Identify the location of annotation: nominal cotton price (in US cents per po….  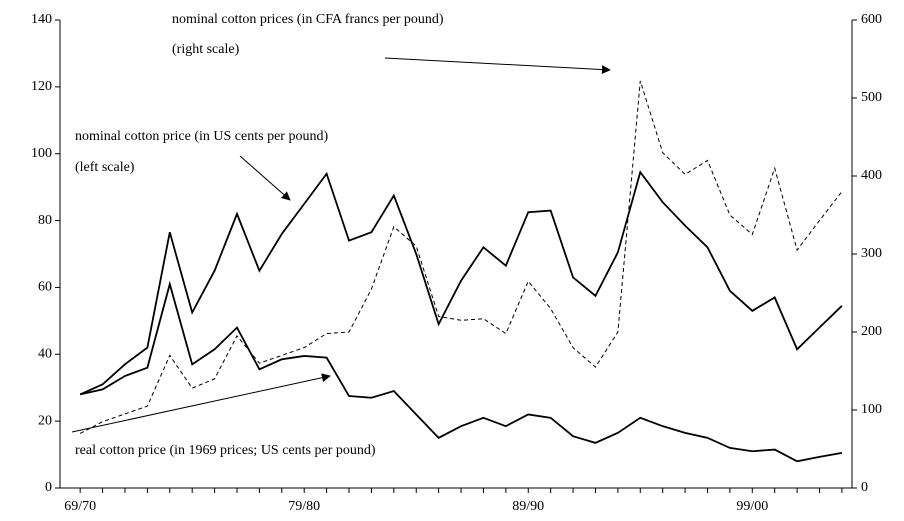
(201, 136).